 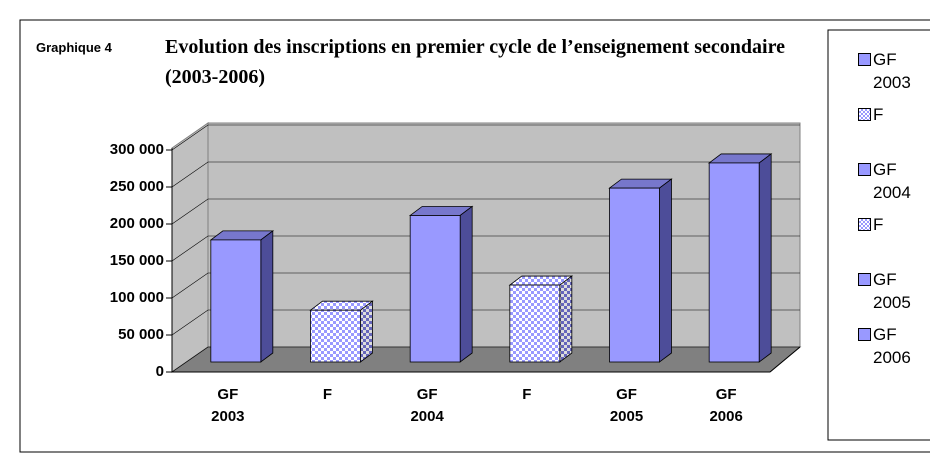 I want to click on x-tick-label: GF 2004, so click(x=427, y=405).